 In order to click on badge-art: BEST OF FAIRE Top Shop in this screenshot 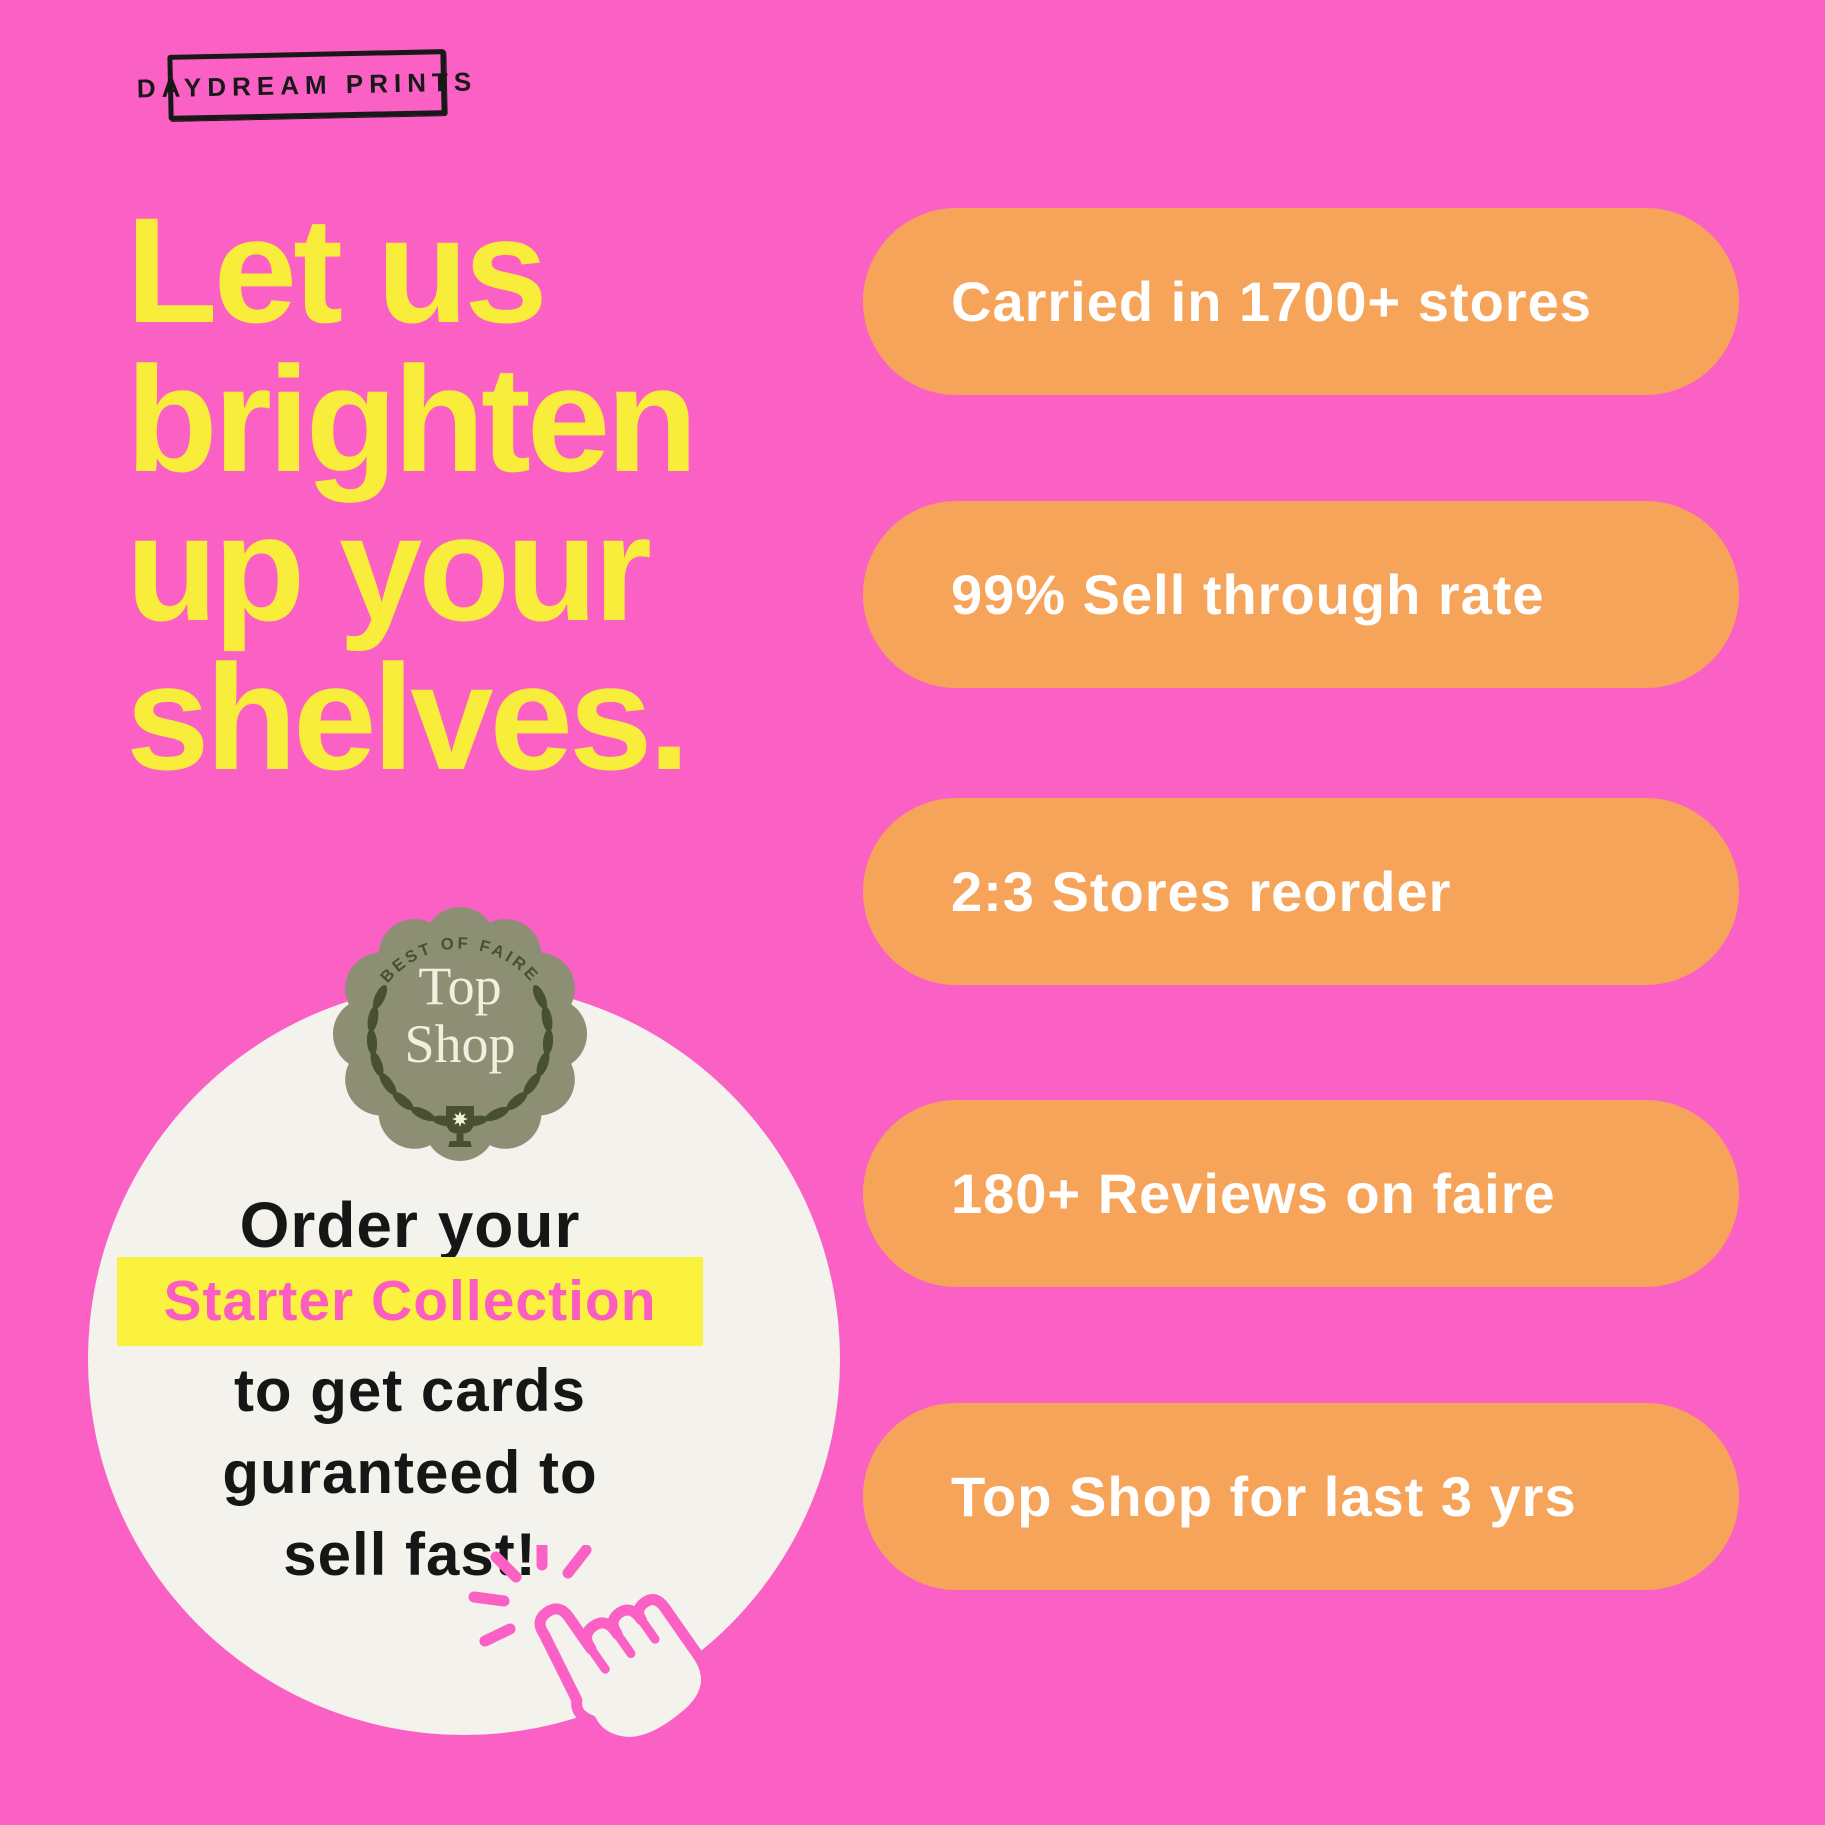, I will do `click(460, 1040)`.